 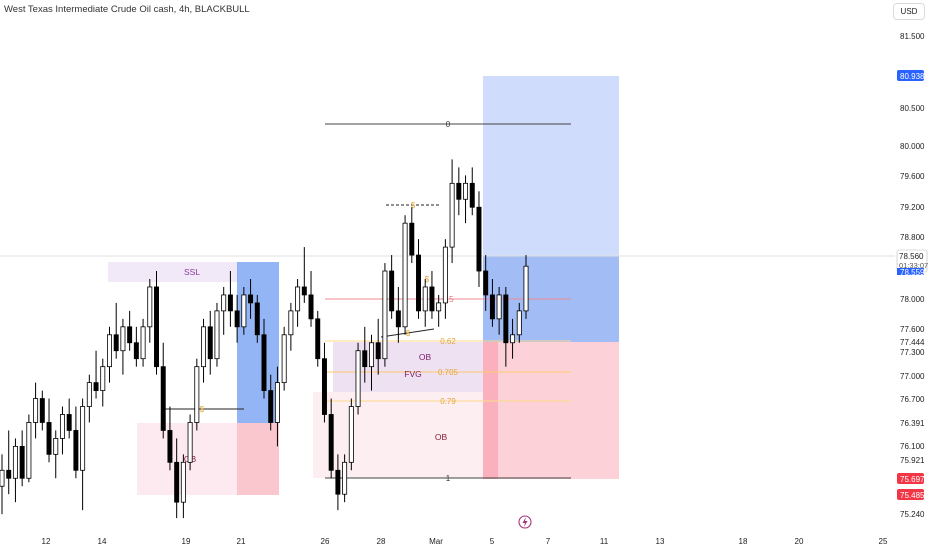 I want to click on stop-badge-a, so click(x=910, y=478).